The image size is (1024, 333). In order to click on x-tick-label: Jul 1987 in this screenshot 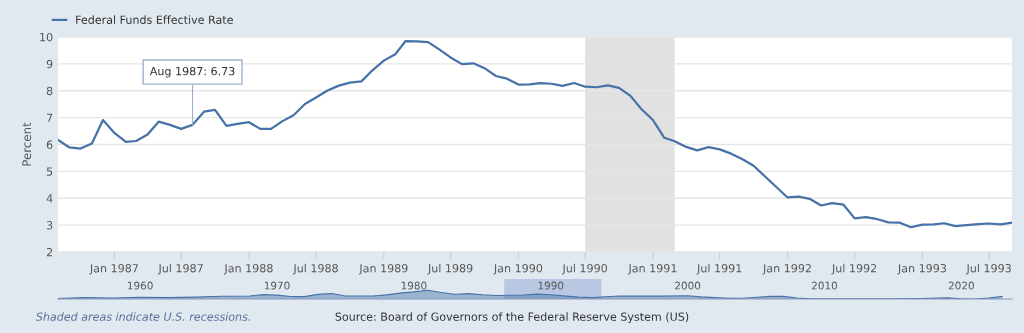, I will do `click(180, 269)`.